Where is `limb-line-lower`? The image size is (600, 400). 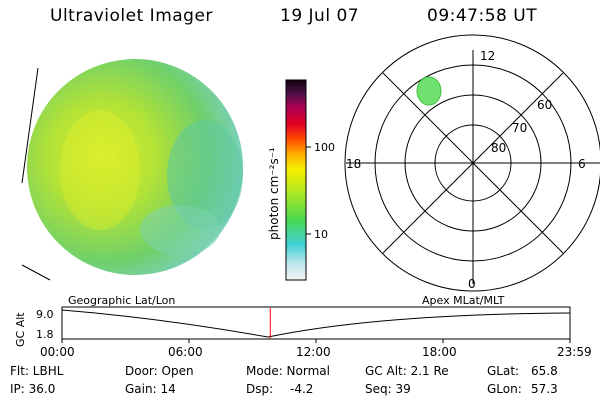 limb-line-lower is located at coordinates (36, 272).